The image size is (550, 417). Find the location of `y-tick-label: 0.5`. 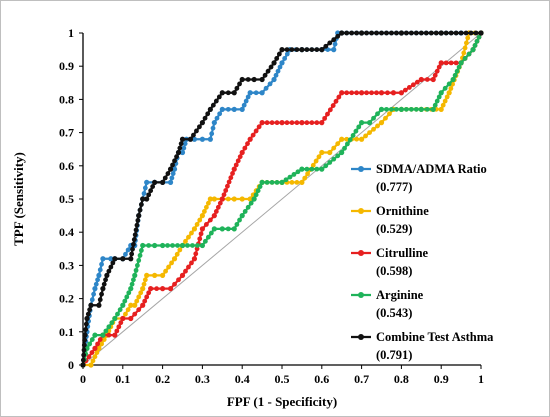

y-tick-label: 0.5 is located at coordinates (66, 199).